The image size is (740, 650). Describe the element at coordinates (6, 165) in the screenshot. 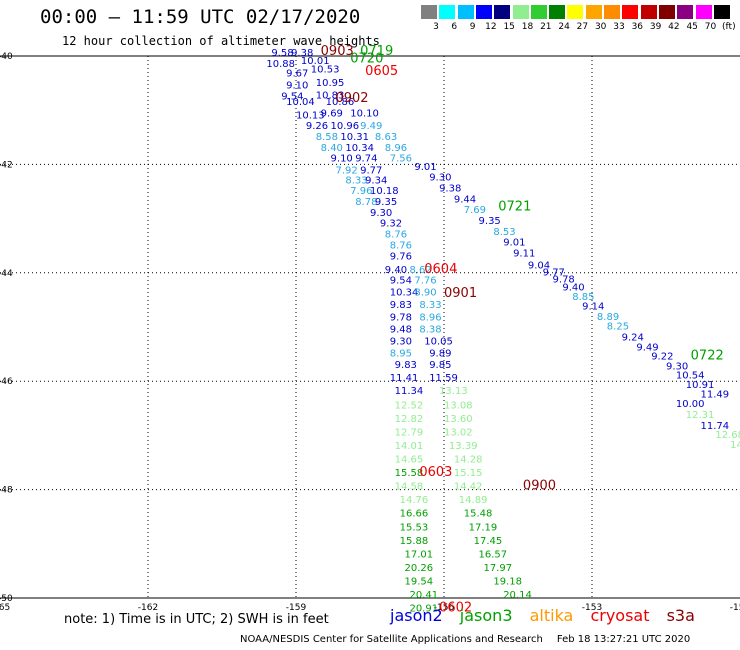

I see `latitude-label: -42` at that location.